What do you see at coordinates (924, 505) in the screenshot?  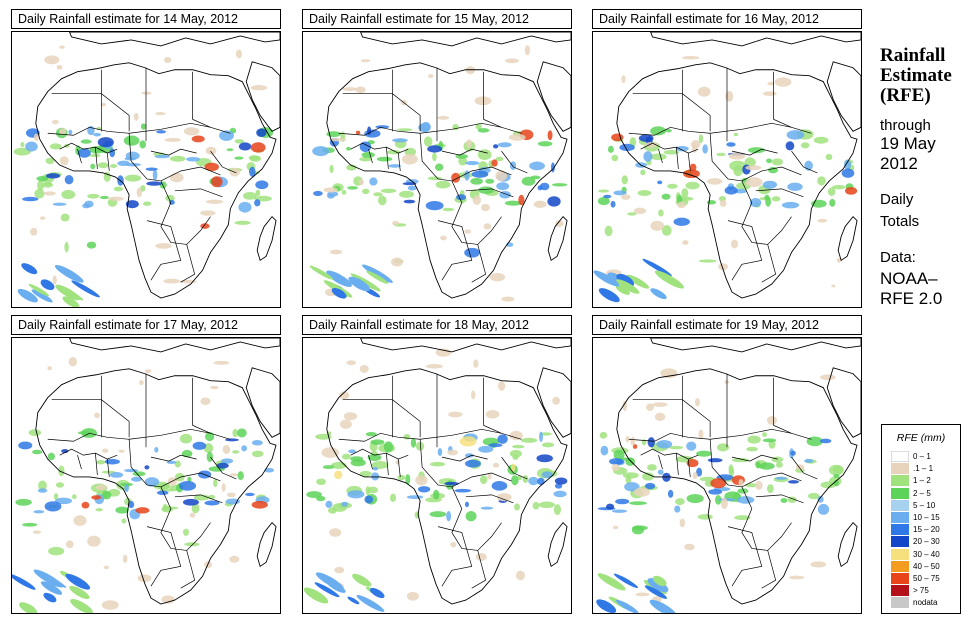 I see `legend-label: 5 – 10` at bounding box center [924, 505].